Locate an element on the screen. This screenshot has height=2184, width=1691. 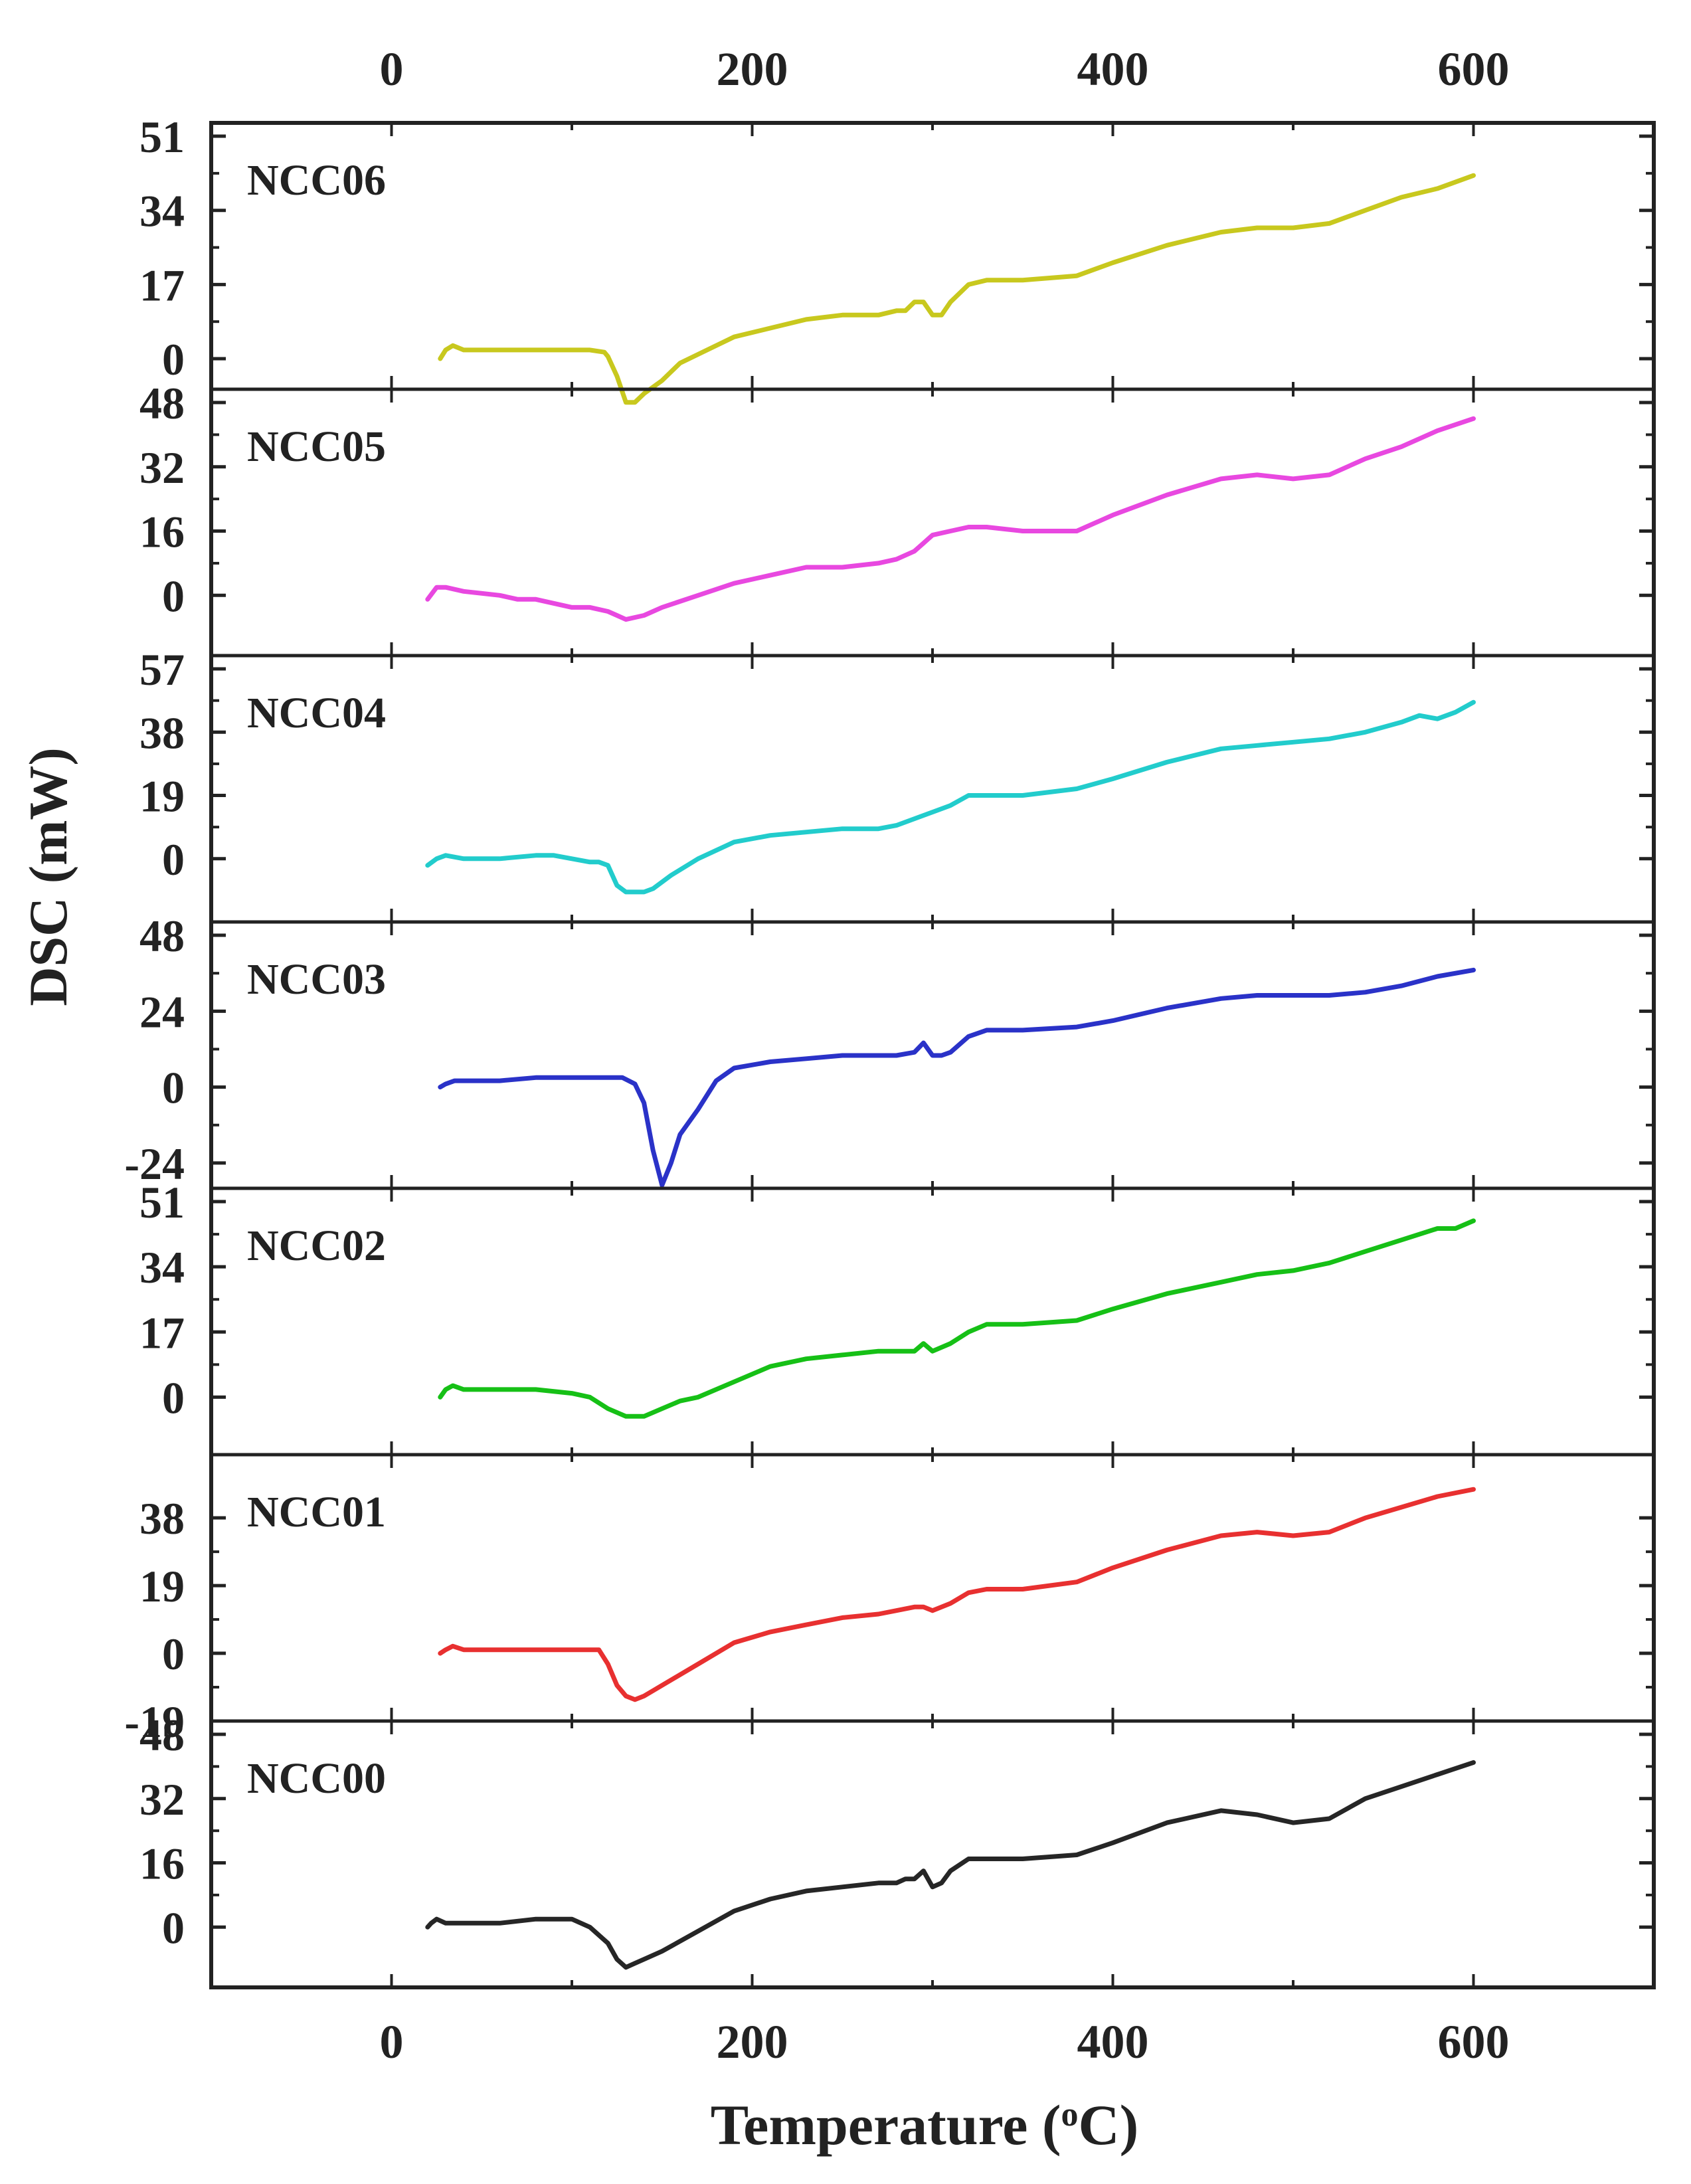
panel-ncc06: 0 17 34 51 NCC06 is located at coordinates (897, 258).